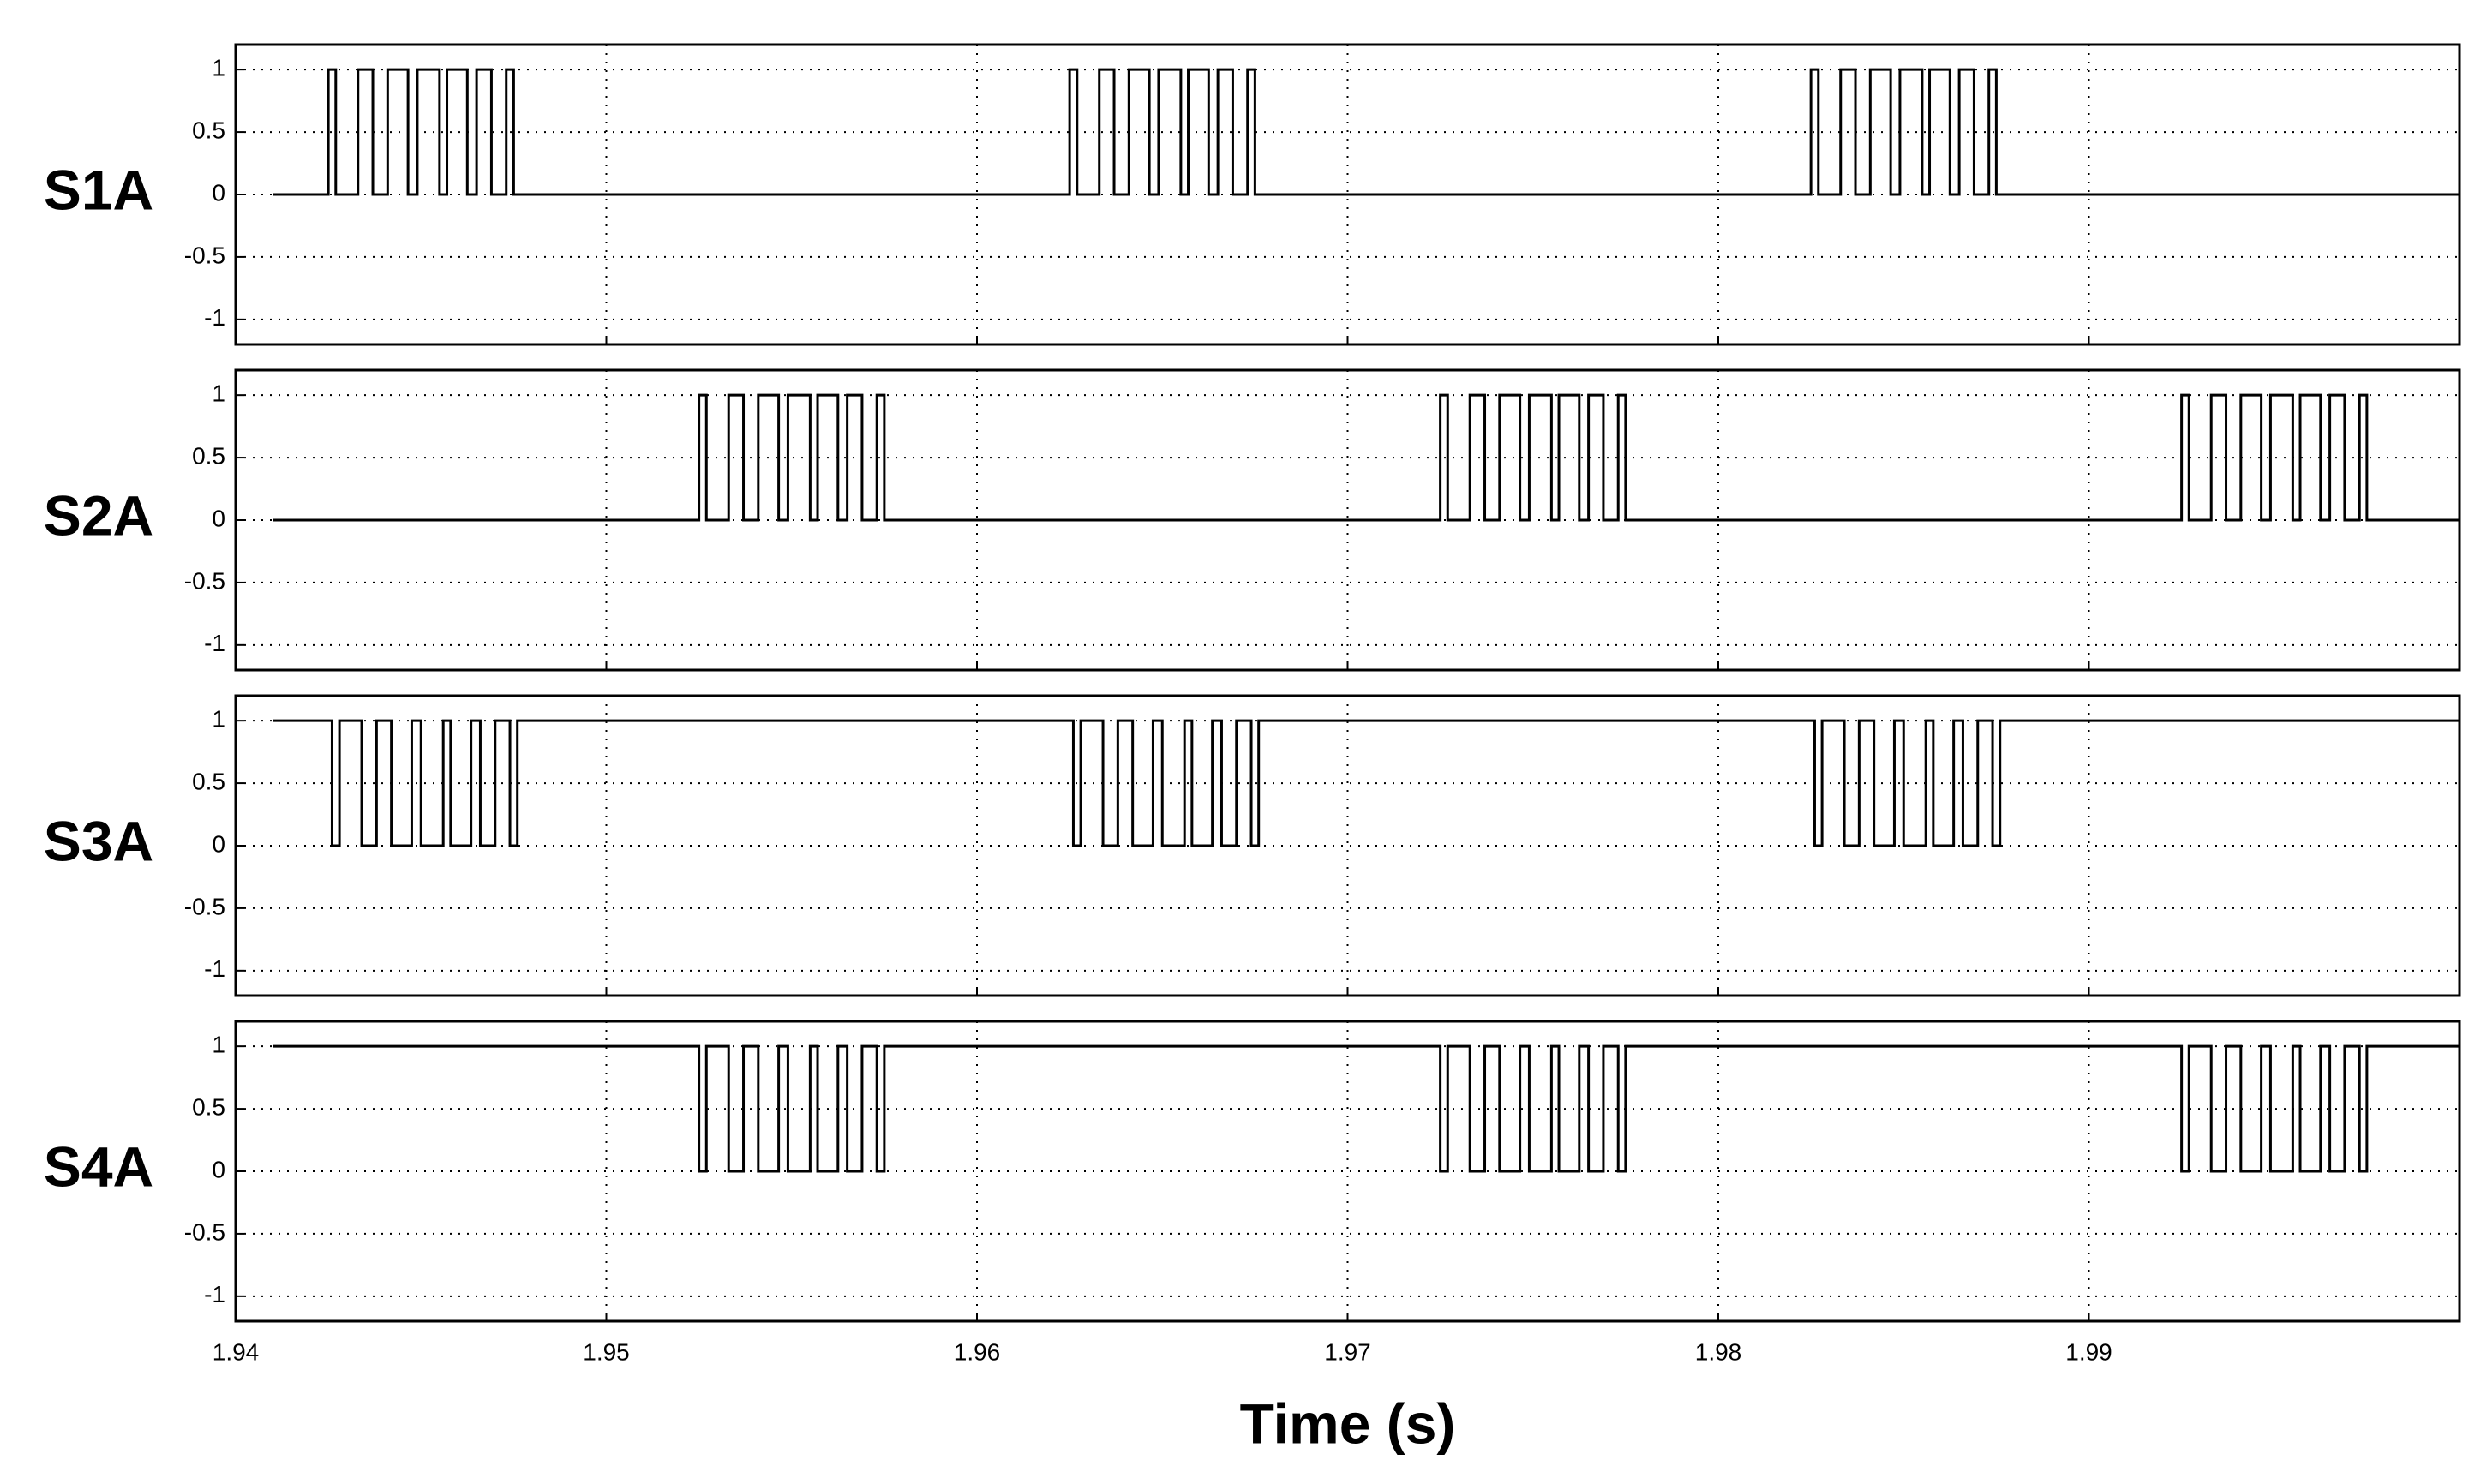  What do you see at coordinates (98, 840) in the screenshot?
I see `y-axis-label: S3A` at bounding box center [98, 840].